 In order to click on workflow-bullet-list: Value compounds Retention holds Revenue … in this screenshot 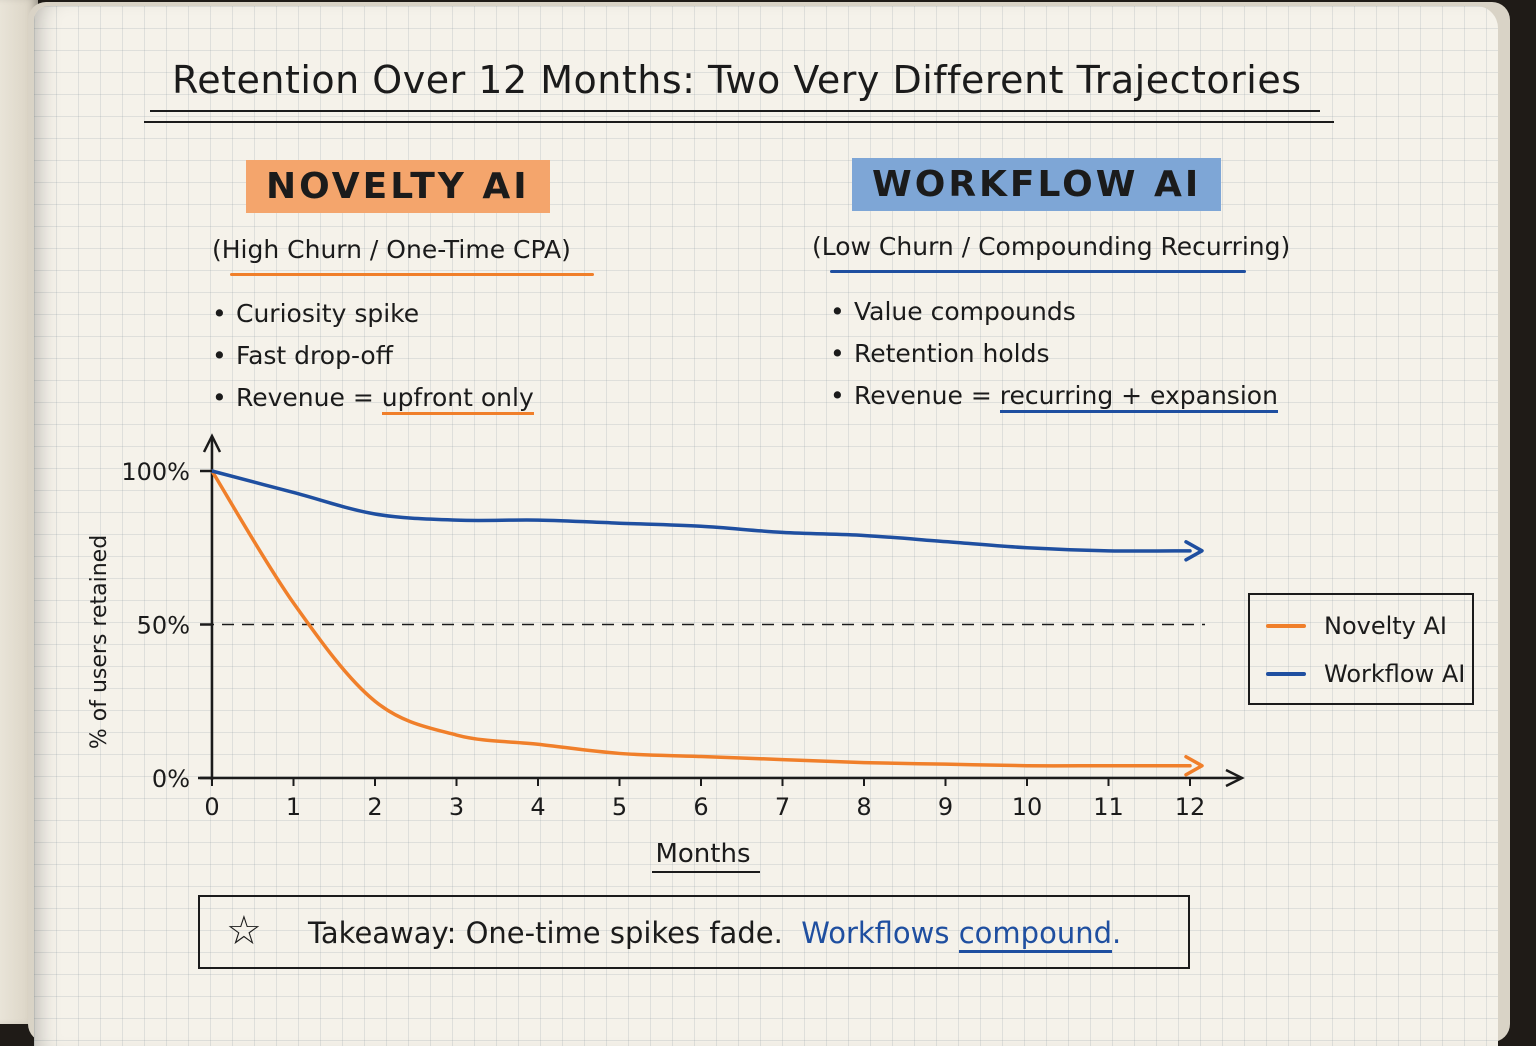, I will do `click(1054, 354)`.